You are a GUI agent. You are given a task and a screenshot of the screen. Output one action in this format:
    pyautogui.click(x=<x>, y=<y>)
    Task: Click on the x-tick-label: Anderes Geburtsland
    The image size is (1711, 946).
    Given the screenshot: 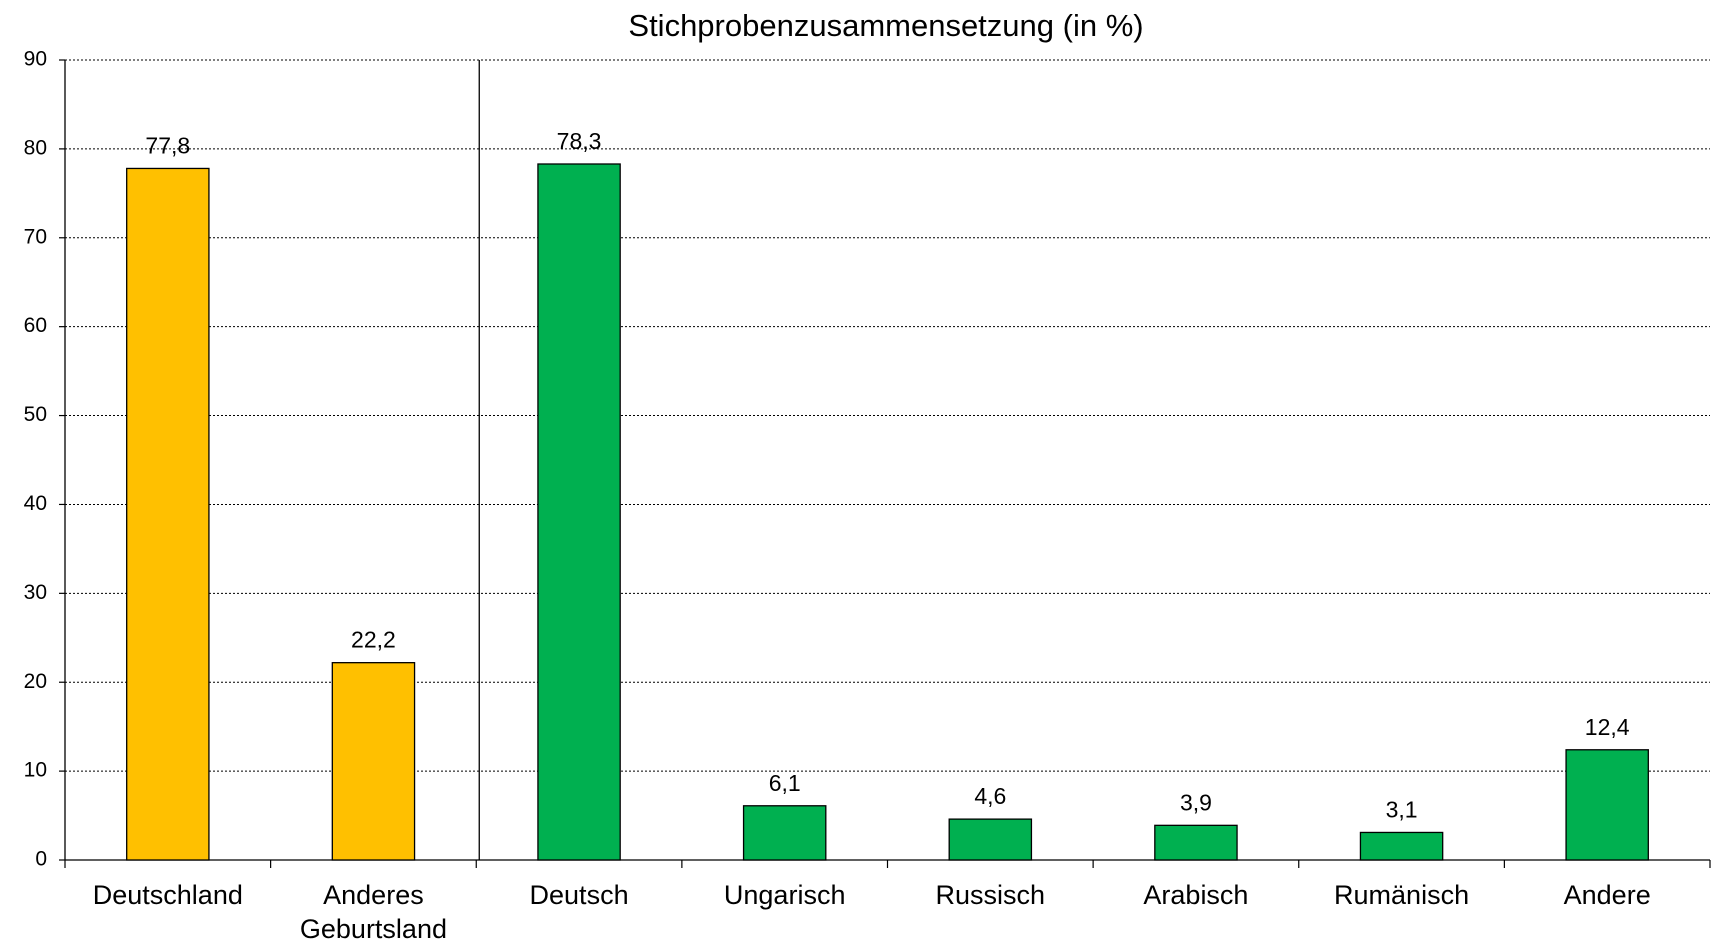 What is the action you would take?
    pyautogui.click(x=373, y=912)
    